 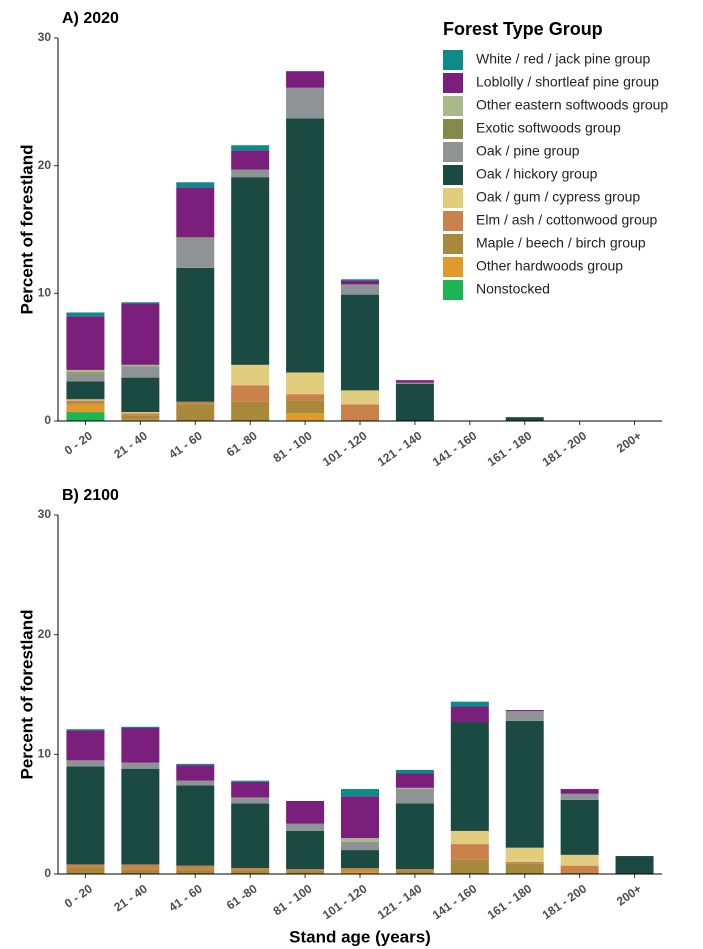 I want to click on y-tick-label: 10, so click(x=45, y=754).